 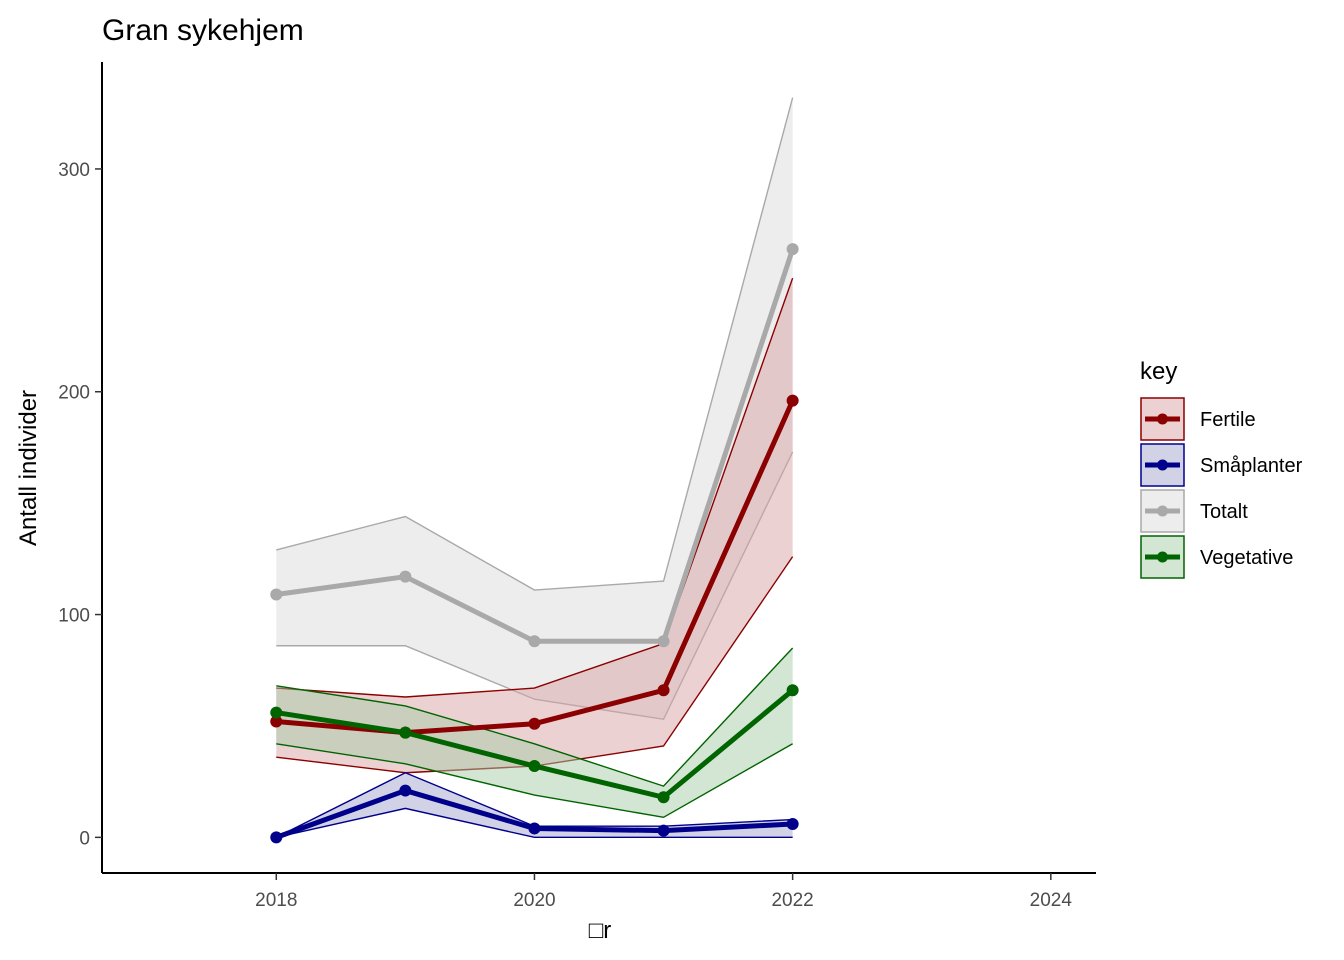 What do you see at coordinates (276, 837) in the screenshot?
I see `point-smaplanter-2018` at bounding box center [276, 837].